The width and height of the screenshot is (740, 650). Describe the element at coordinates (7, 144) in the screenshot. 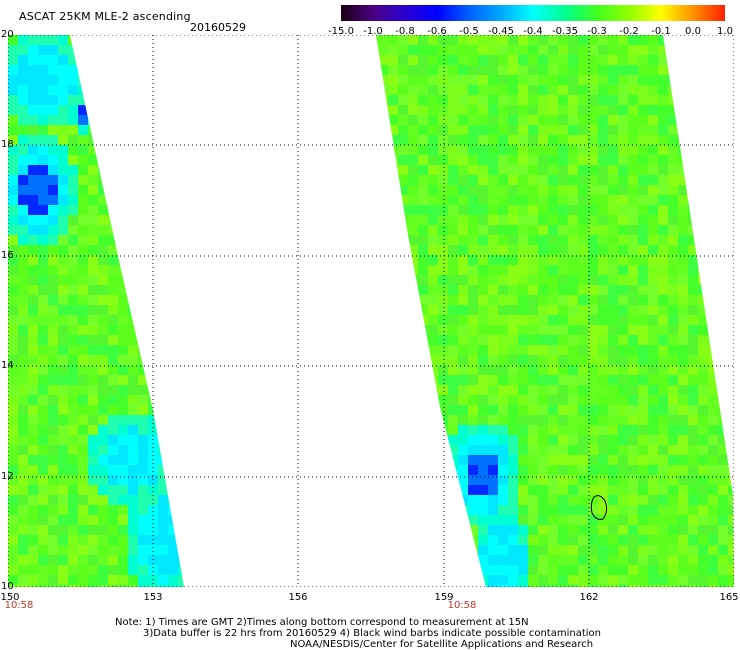

I see `latitude-label: 18` at that location.